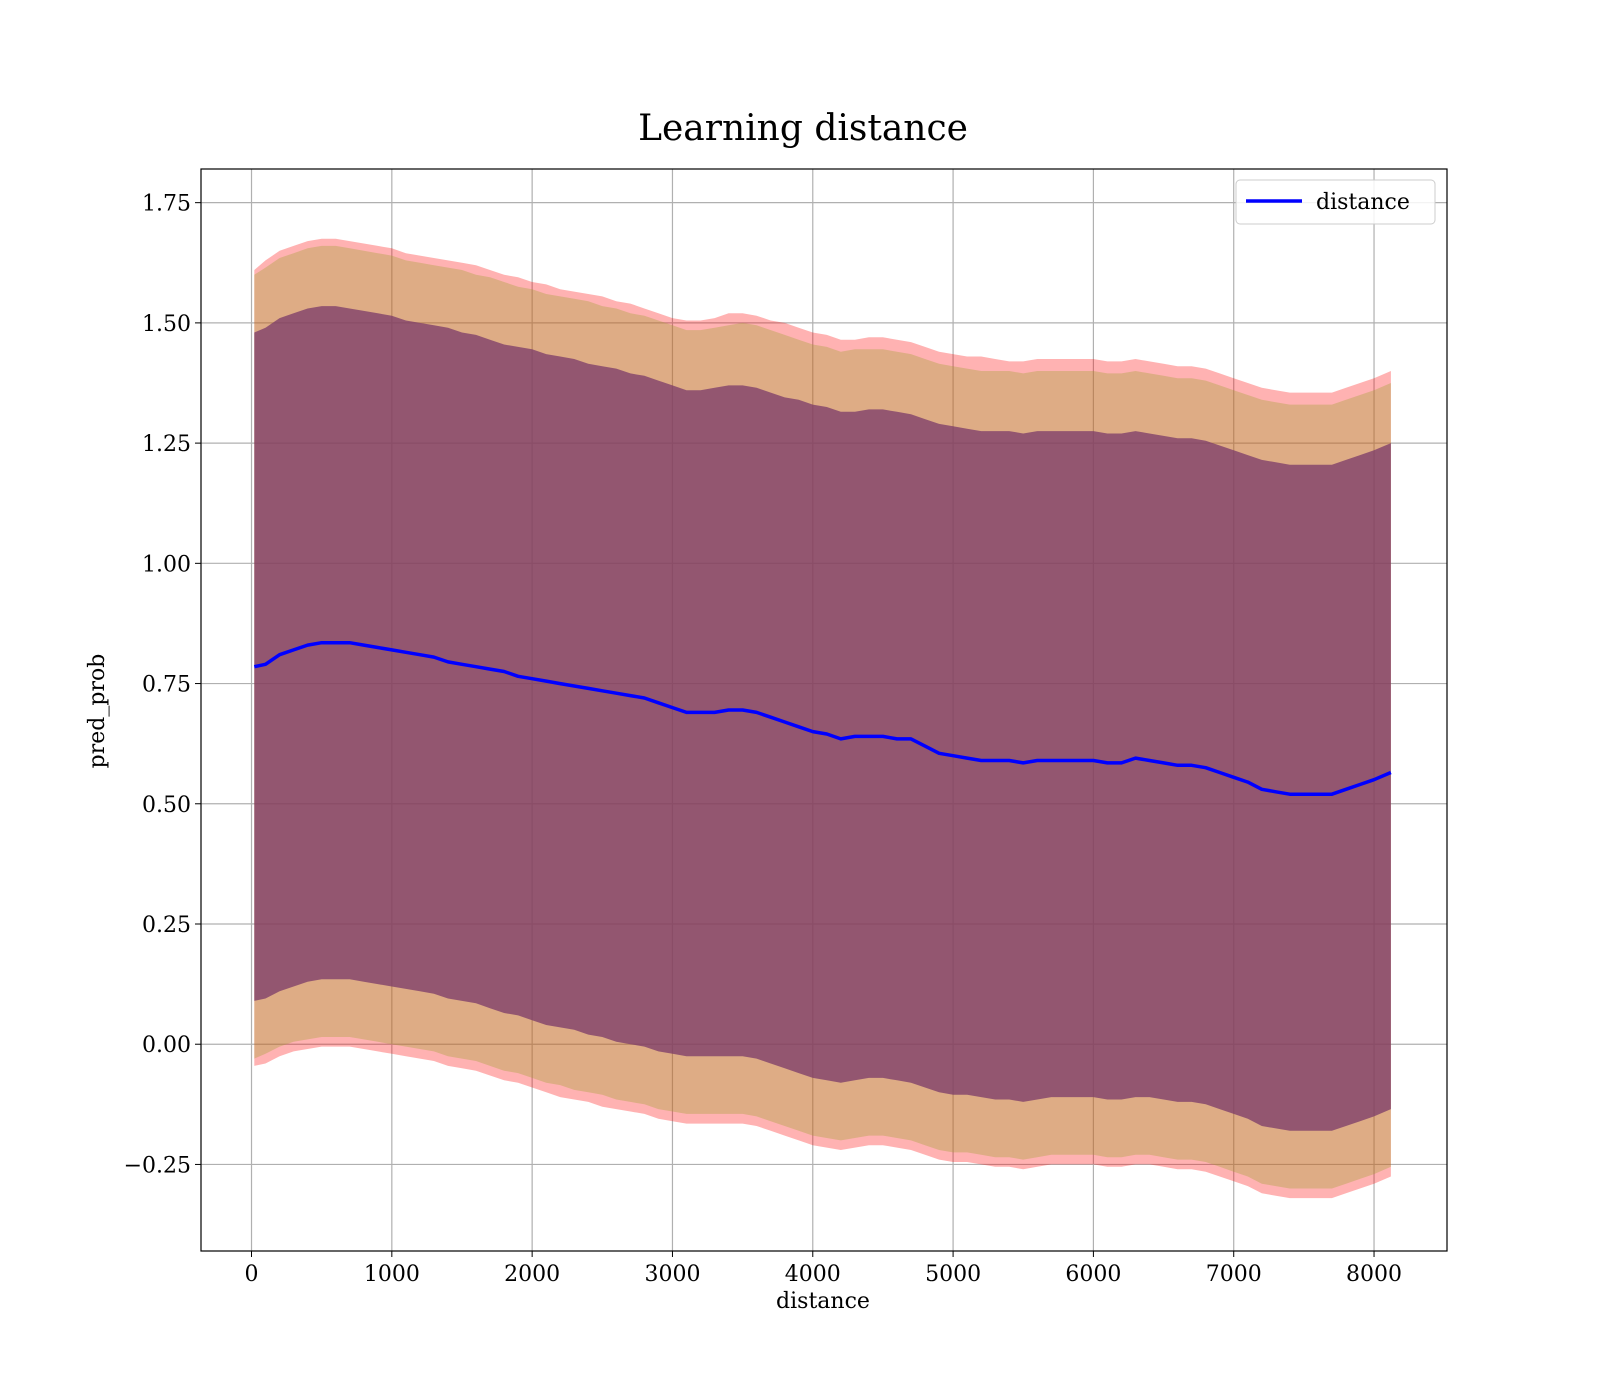  Describe the element at coordinates (1093, 1274) in the screenshot. I see `x-tick-label: 6000` at that location.